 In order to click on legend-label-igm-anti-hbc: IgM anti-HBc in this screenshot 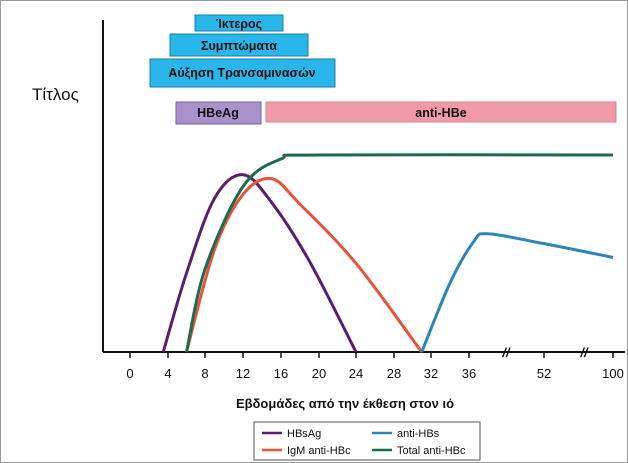, I will do `click(319, 451)`.